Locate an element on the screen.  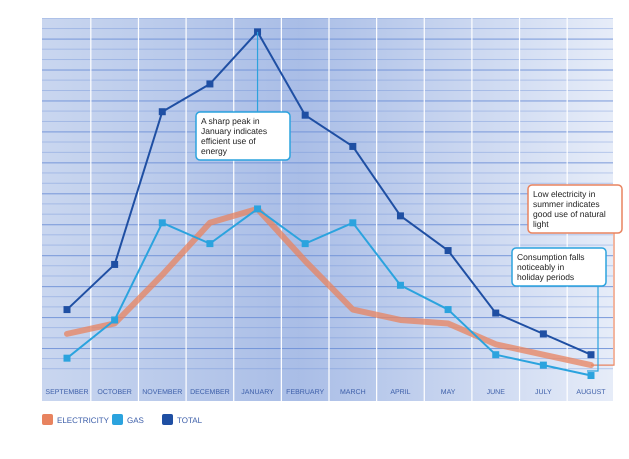
callout: A sharp peak in January indicates efficient use of energy is located at coordinates (243, 96).